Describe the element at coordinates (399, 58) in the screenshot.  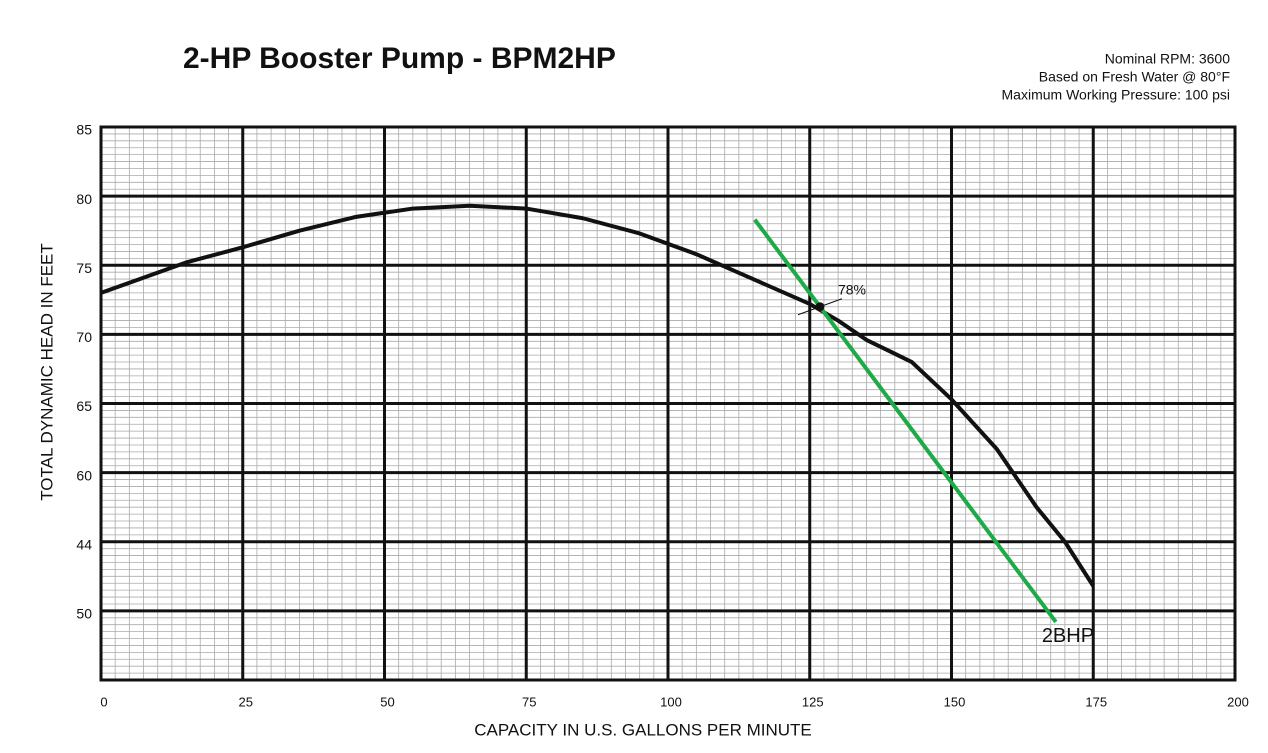
I see `chart-title: 2-HP Booster Pump - BPM2HP` at that location.